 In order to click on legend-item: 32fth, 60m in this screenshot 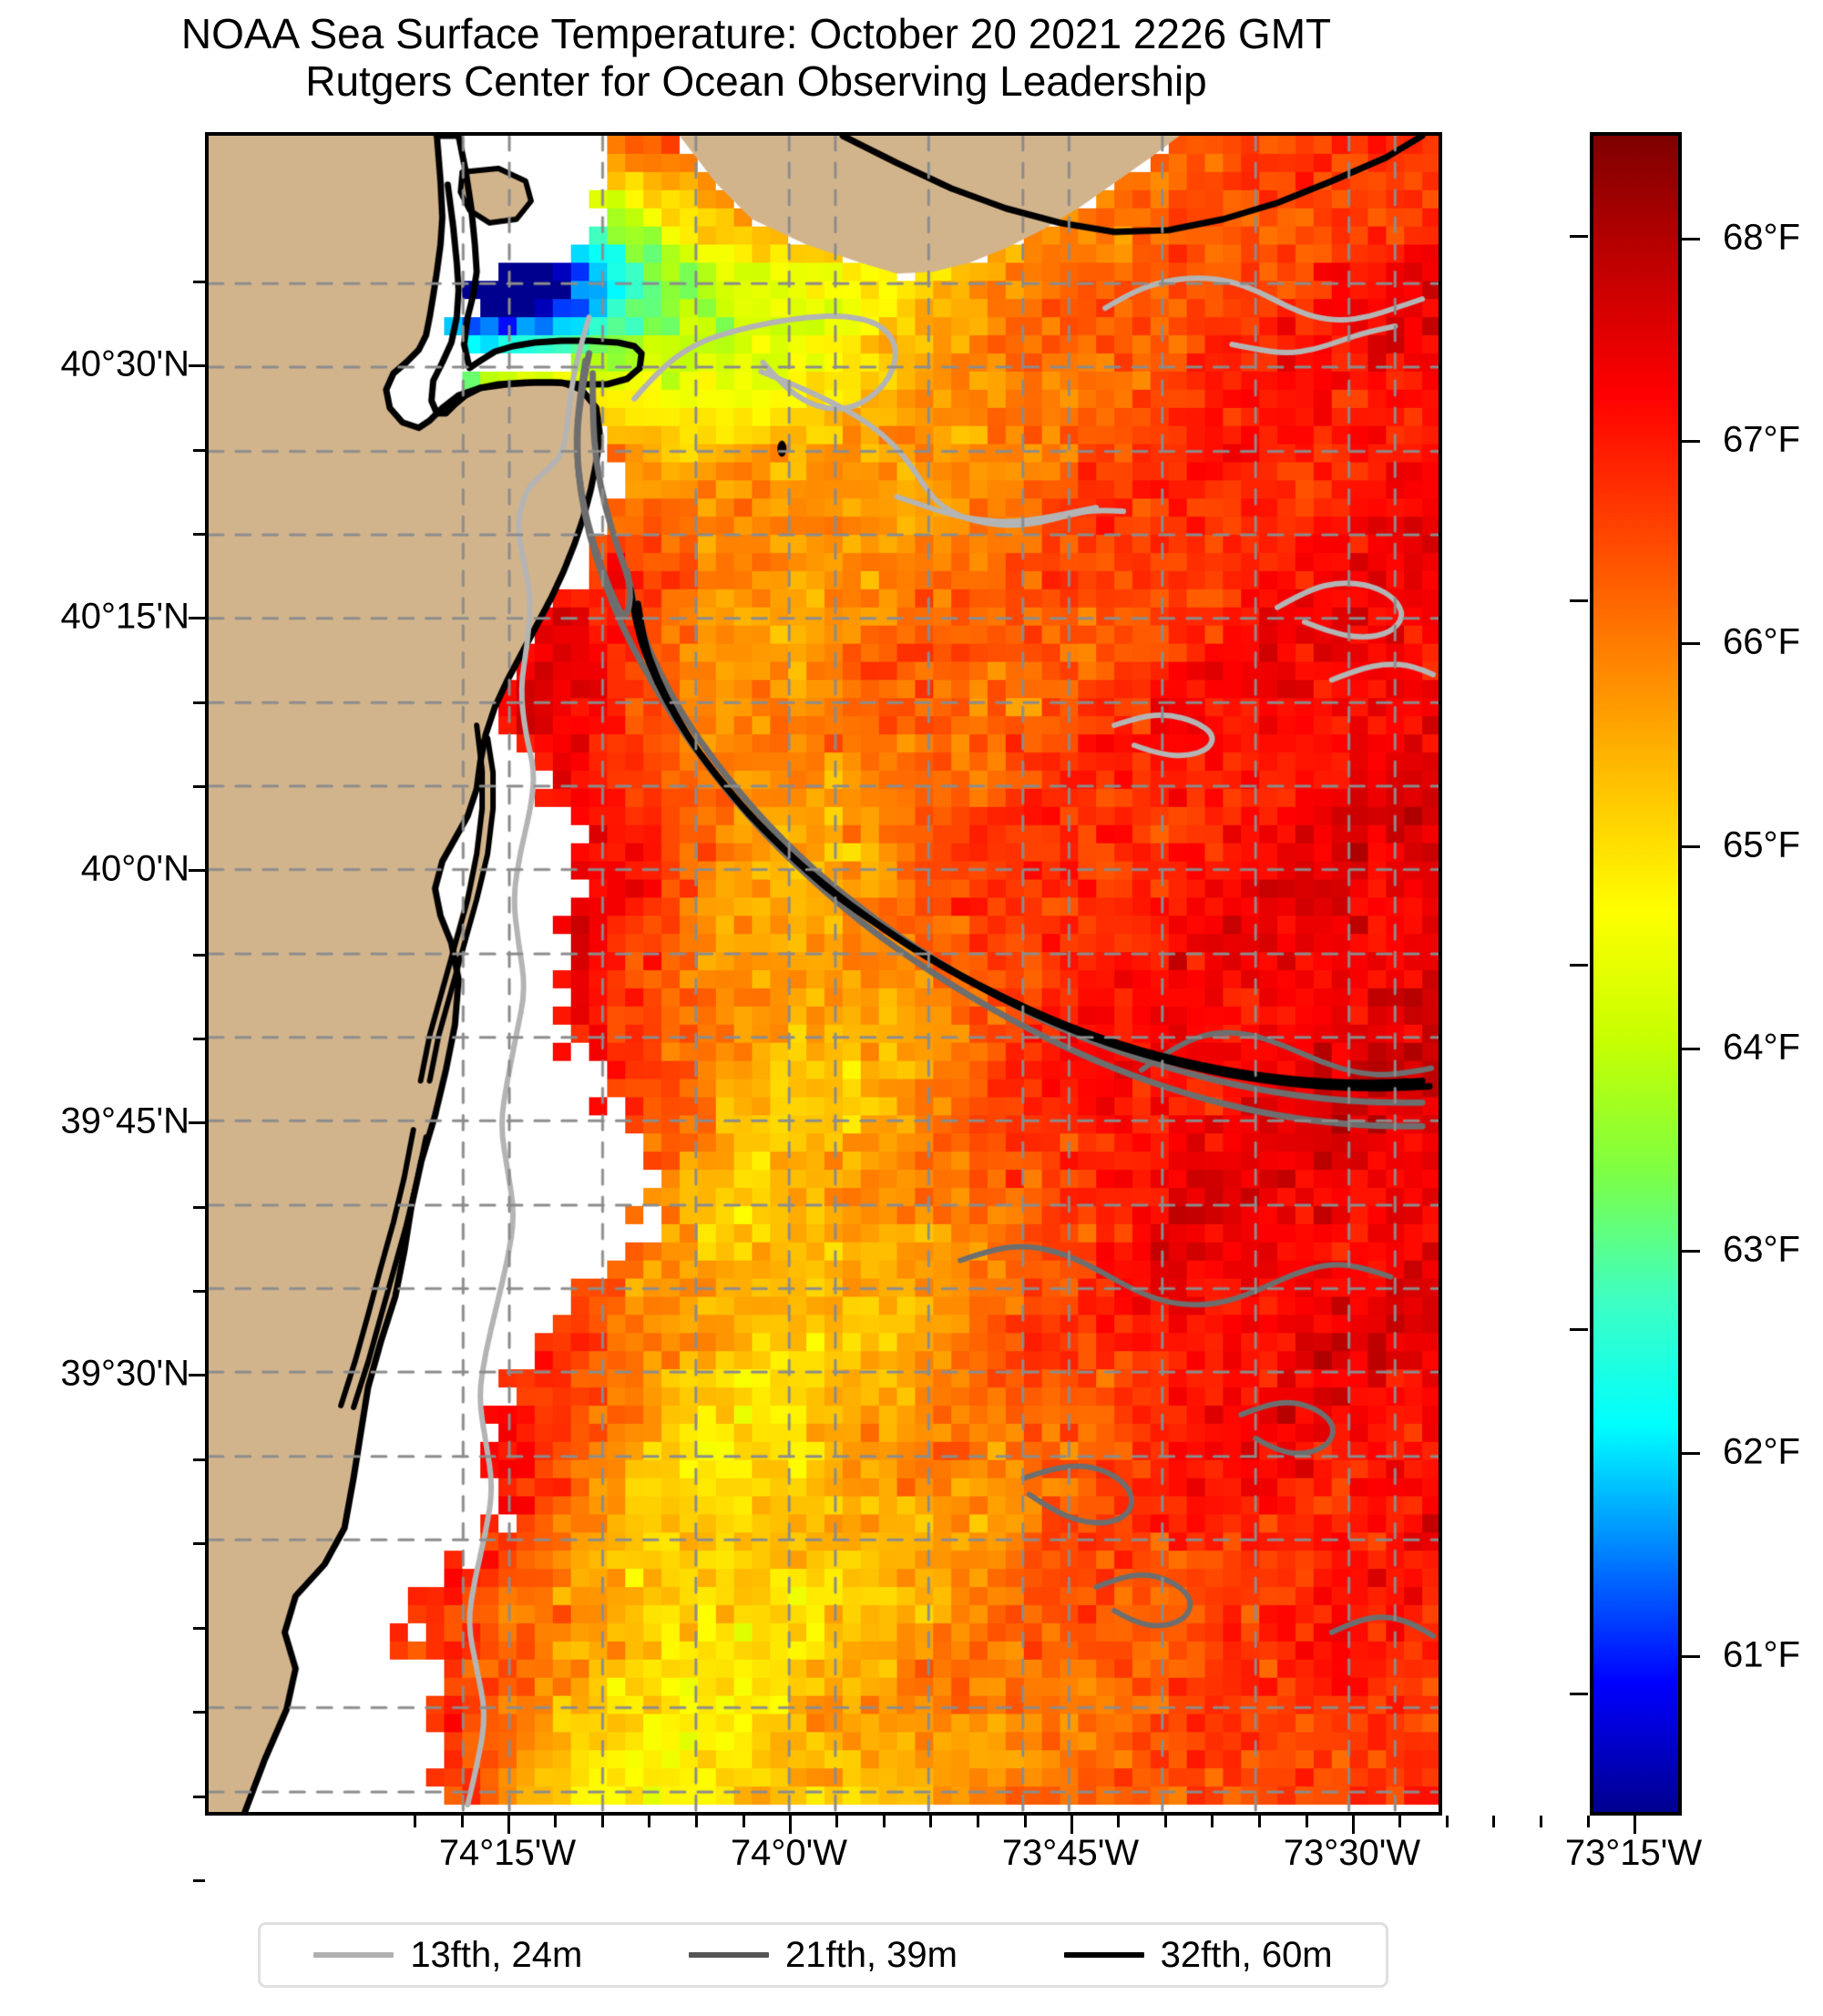, I will do `click(1198, 1955)`.